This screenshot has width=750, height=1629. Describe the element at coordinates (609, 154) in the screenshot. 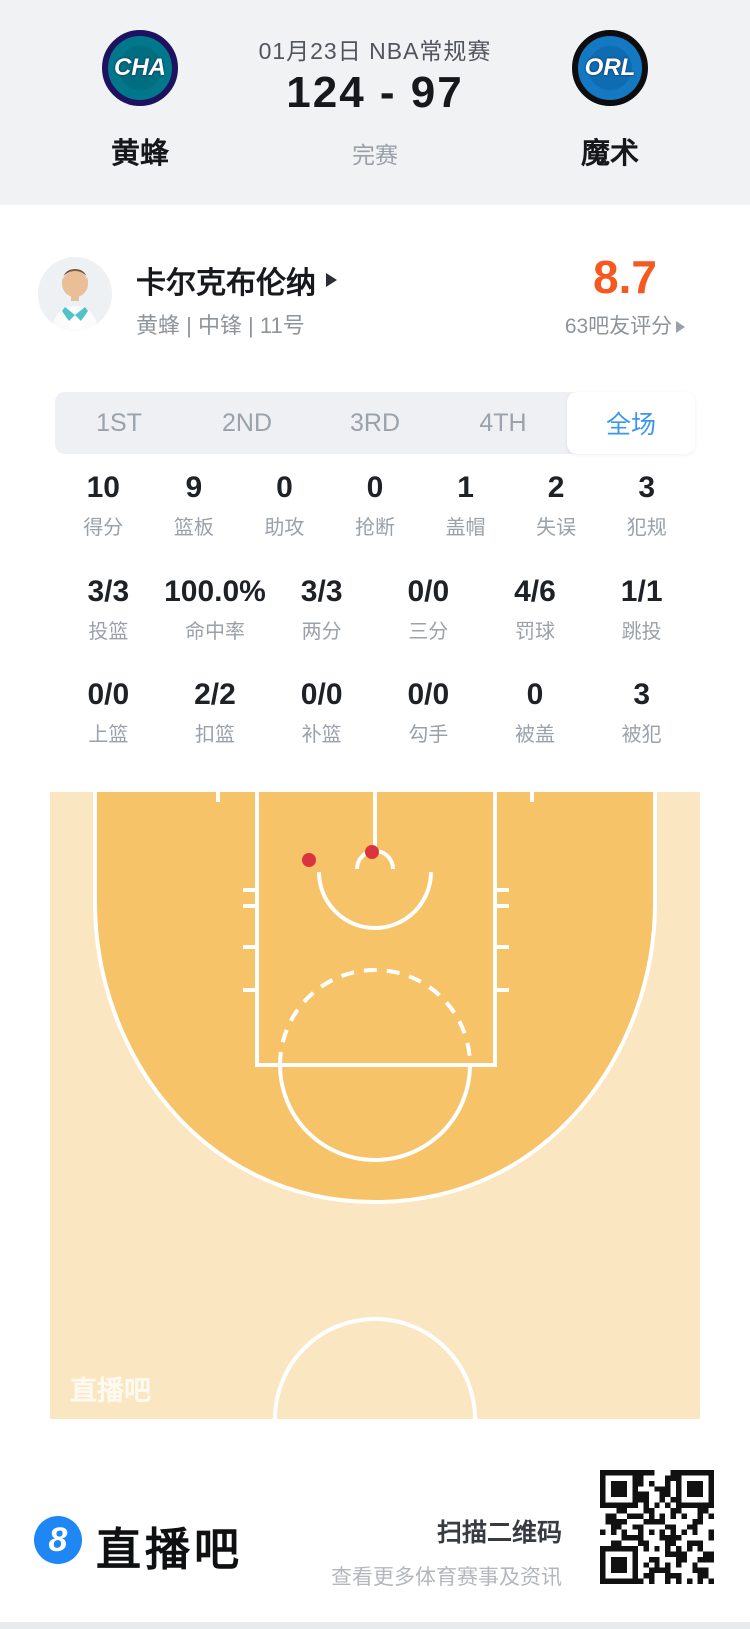

I see `away-team-name: 魔术` at that location.